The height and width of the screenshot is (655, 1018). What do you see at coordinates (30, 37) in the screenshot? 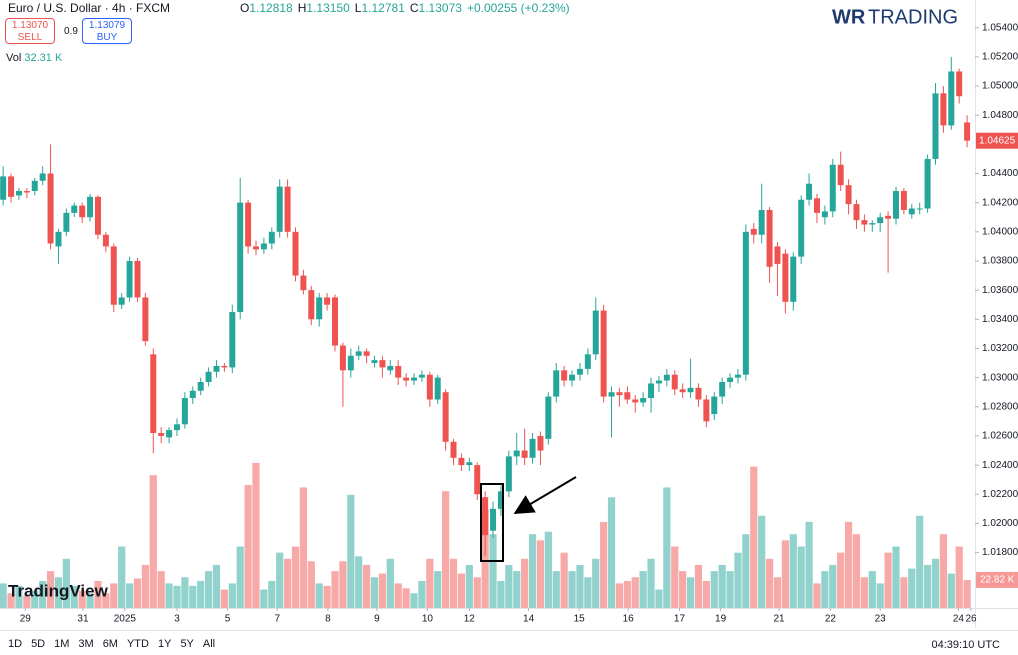
I see `sell-label: SELL` at bounding box center [30, 37].